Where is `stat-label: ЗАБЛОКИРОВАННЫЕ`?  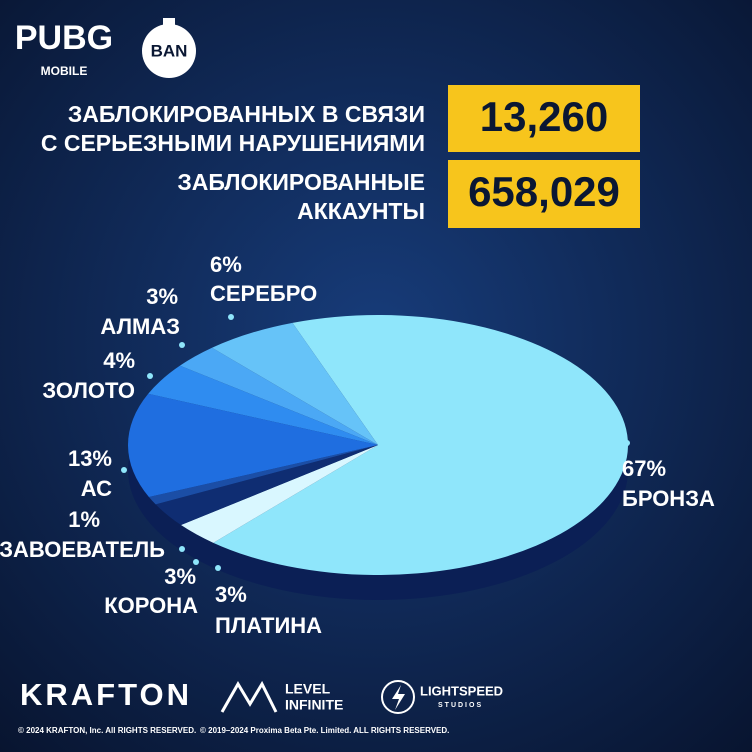
stat-label: ЗАБЛОКИРОВАННЫЕ is located at coordinates (301, 182).